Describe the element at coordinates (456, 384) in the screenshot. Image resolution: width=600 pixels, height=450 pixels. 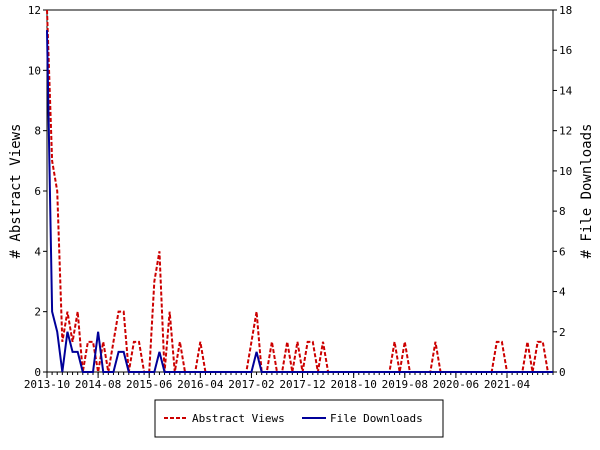
I see `x-tick-label: 2020-06` at that location.